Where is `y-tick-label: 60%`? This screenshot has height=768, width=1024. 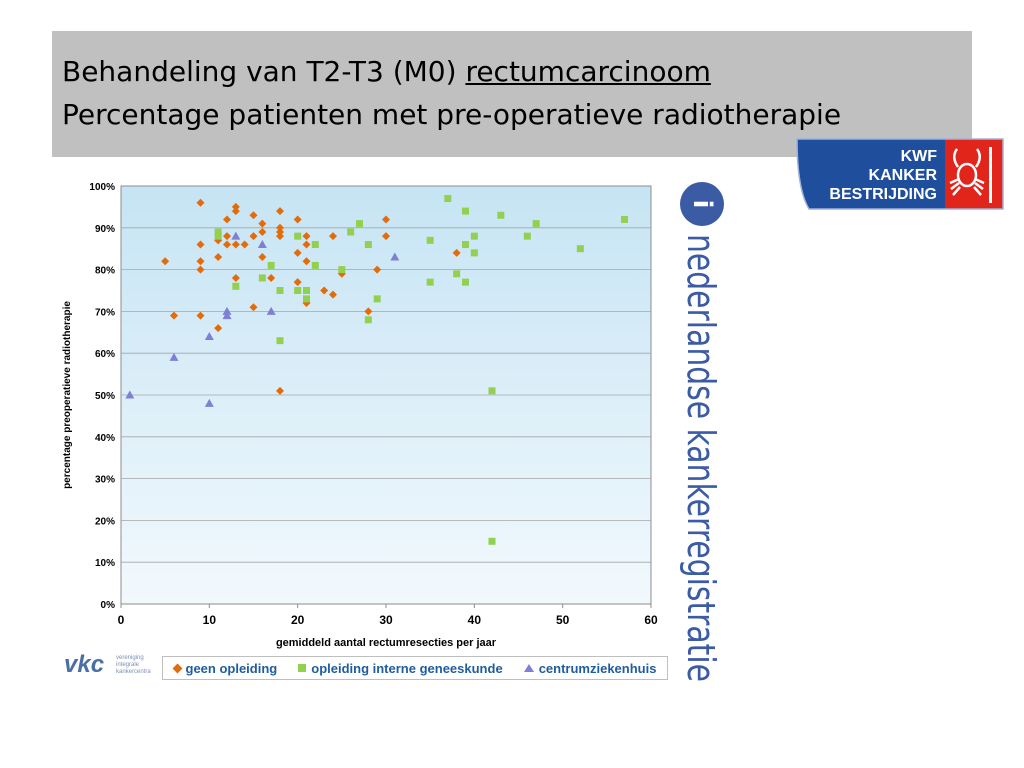 y-tick-label: 60% is located at coordinates (105, 354).